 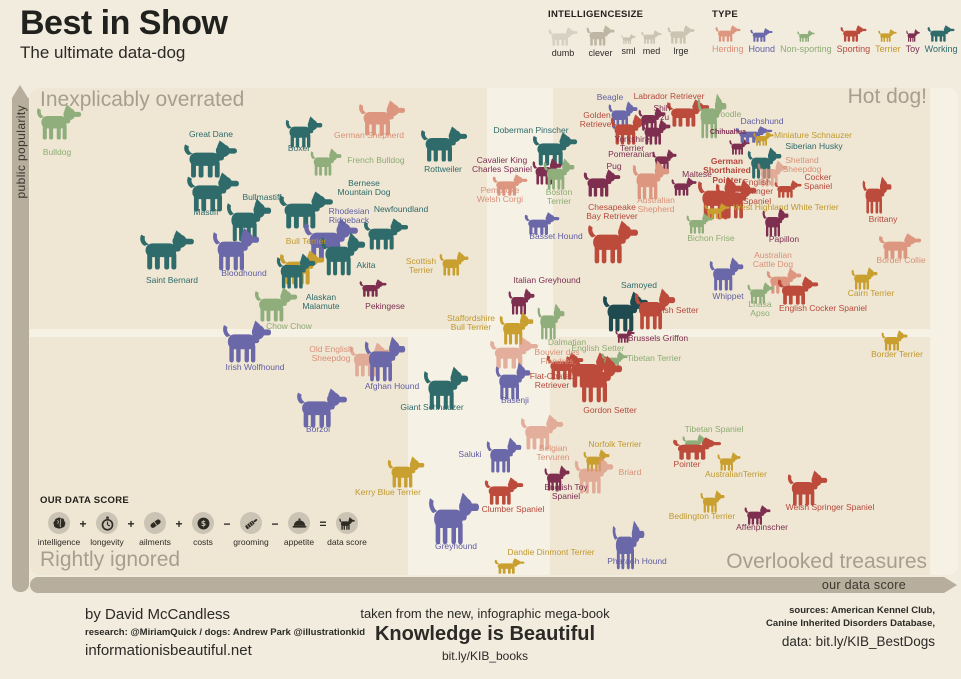 I want to click on legend-item-label: Terrier, so click(x=888, y=49).